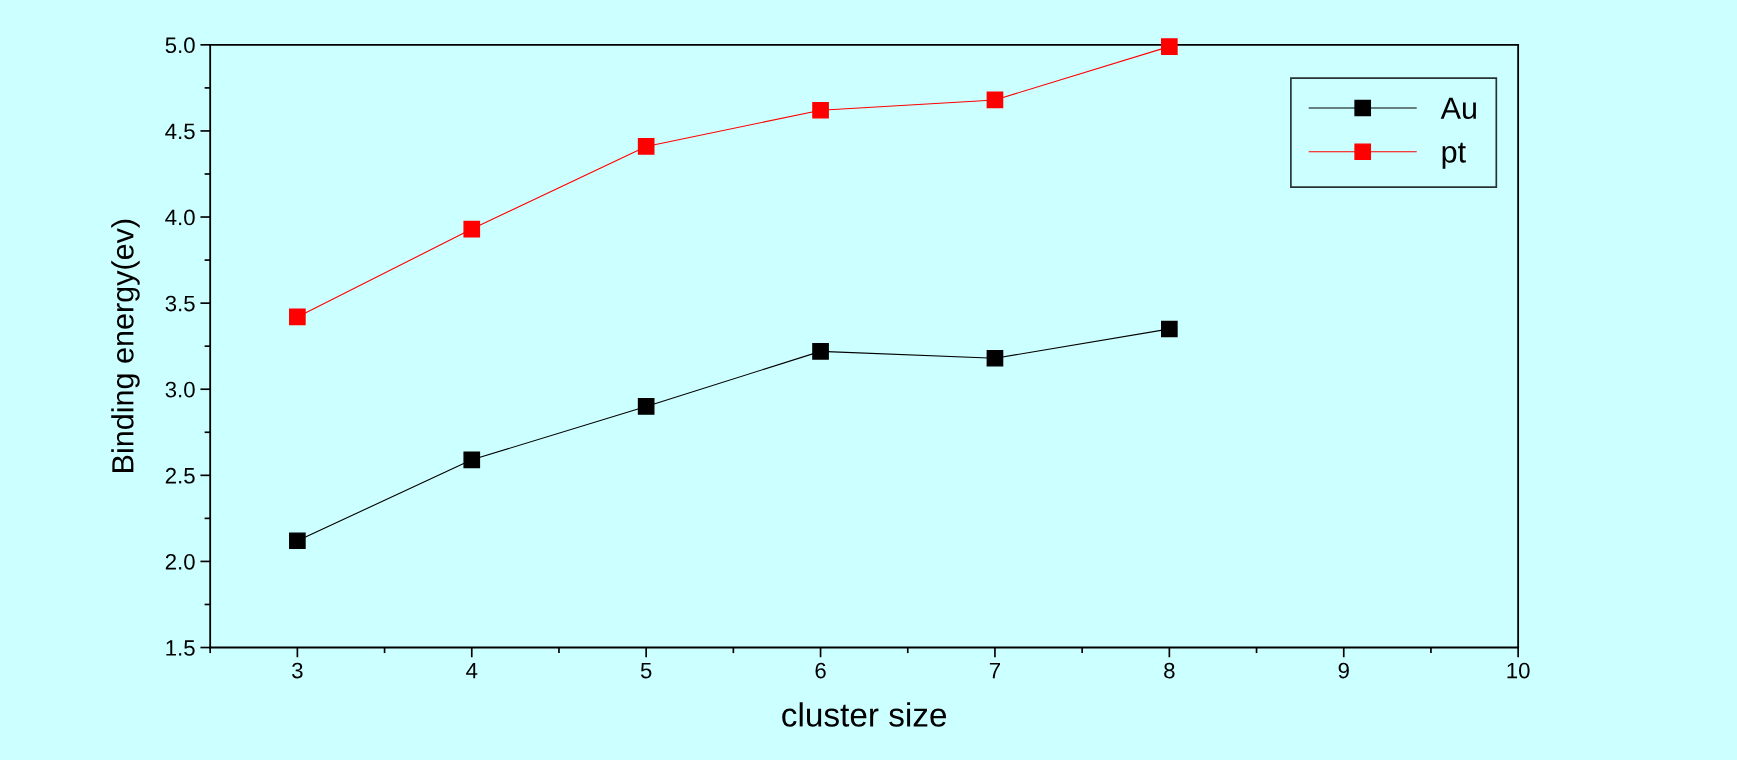 Image resolution: width=1737 pixels, height=760 pixels. Describe the element at coordinates (864, 714) in the screenshot. I see `x-axis-title: cluster size` at that location.